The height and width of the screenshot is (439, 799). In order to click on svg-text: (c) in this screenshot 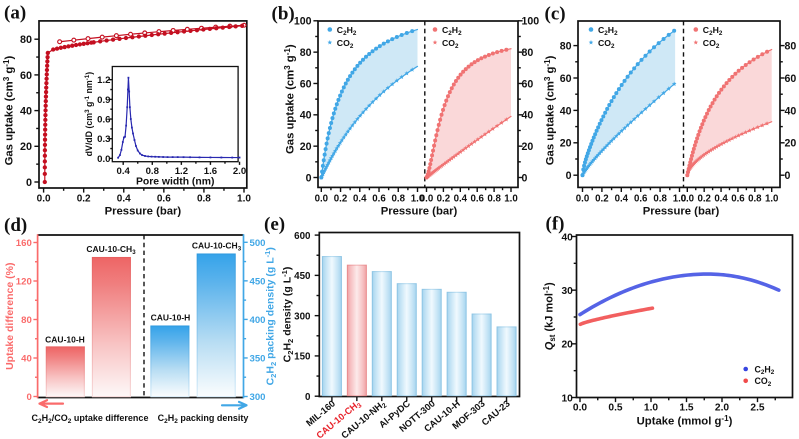, I will do `click(555, 14)`.